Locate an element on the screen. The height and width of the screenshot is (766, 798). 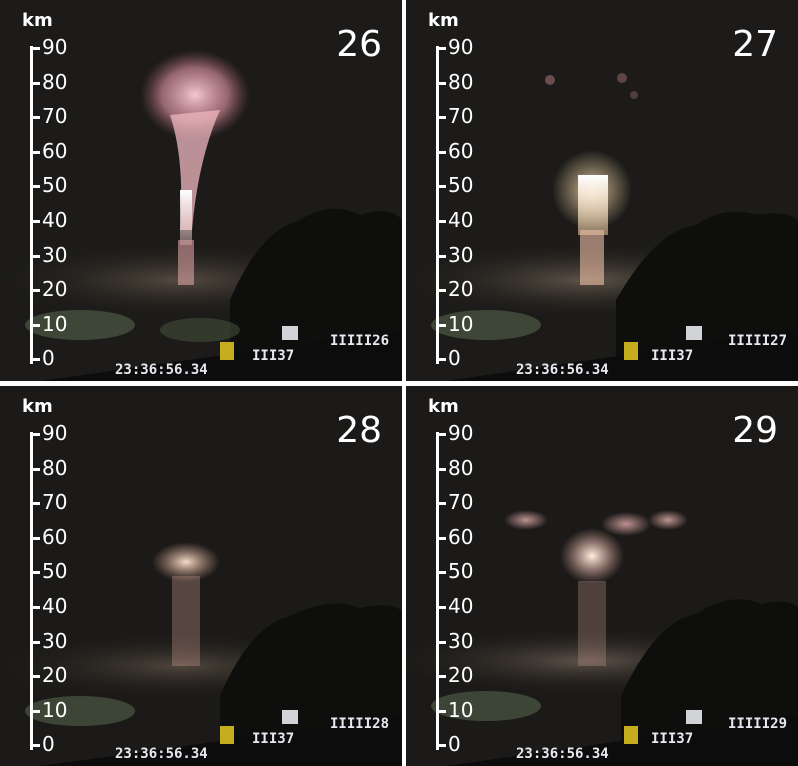
camera-label: IIIII28 is located at coordinates (360, 724).